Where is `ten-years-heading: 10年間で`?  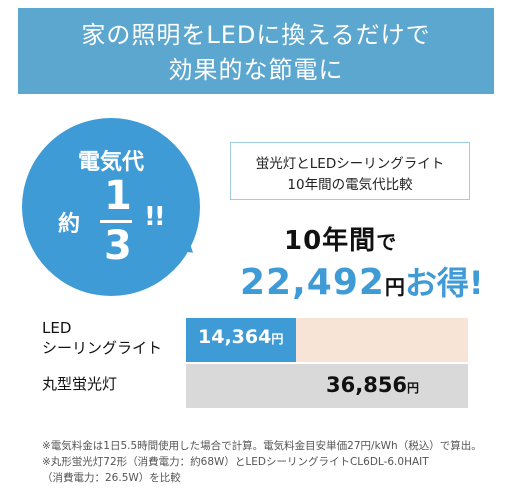 ten-years-heading: 10年間で is located at coordinates (340, 238).